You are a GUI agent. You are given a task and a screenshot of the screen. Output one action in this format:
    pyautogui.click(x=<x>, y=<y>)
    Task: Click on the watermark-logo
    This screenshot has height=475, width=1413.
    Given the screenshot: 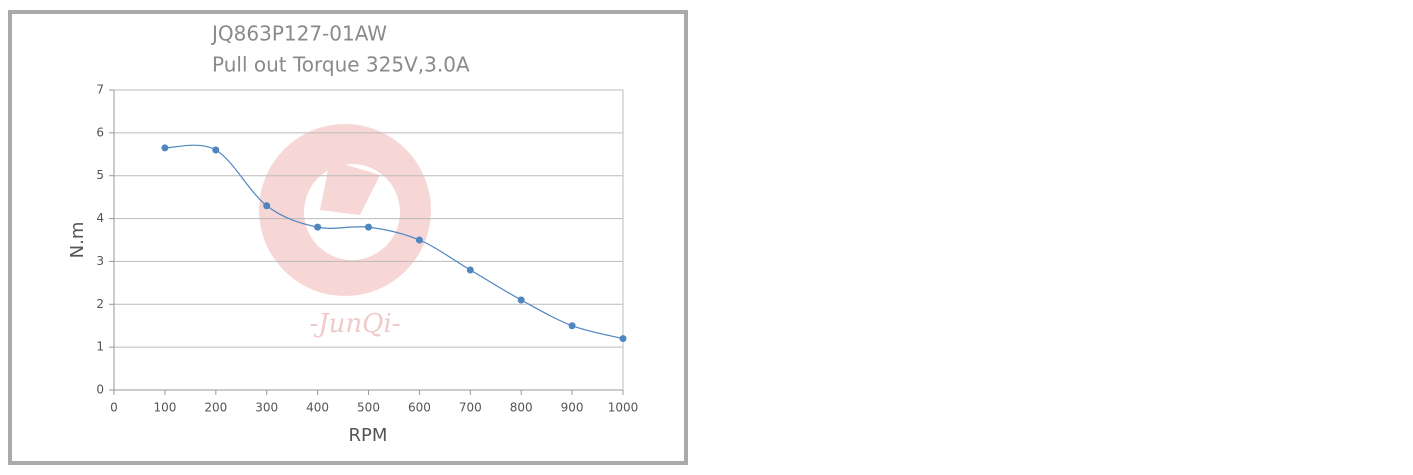 What is the action you would take?
    pyautogui.click(x=345, y=210)
    